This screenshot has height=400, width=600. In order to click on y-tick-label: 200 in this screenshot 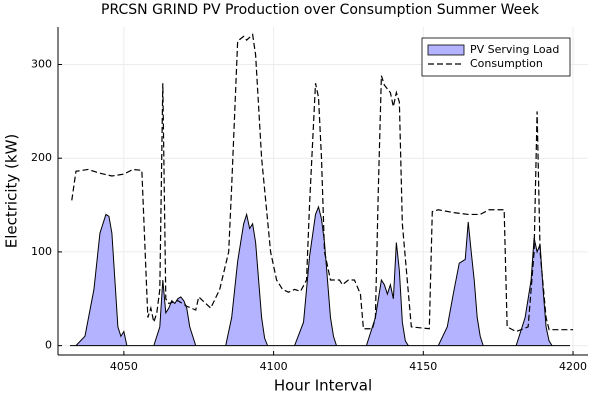, I will do `click(41, 157)`.